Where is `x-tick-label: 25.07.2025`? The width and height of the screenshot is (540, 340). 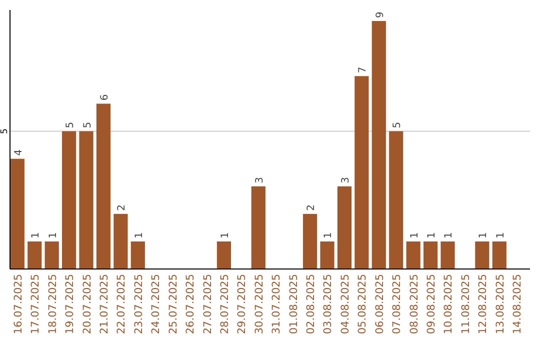 x-tick-label: 25.07.2025 is located at coordinates (173, 304).